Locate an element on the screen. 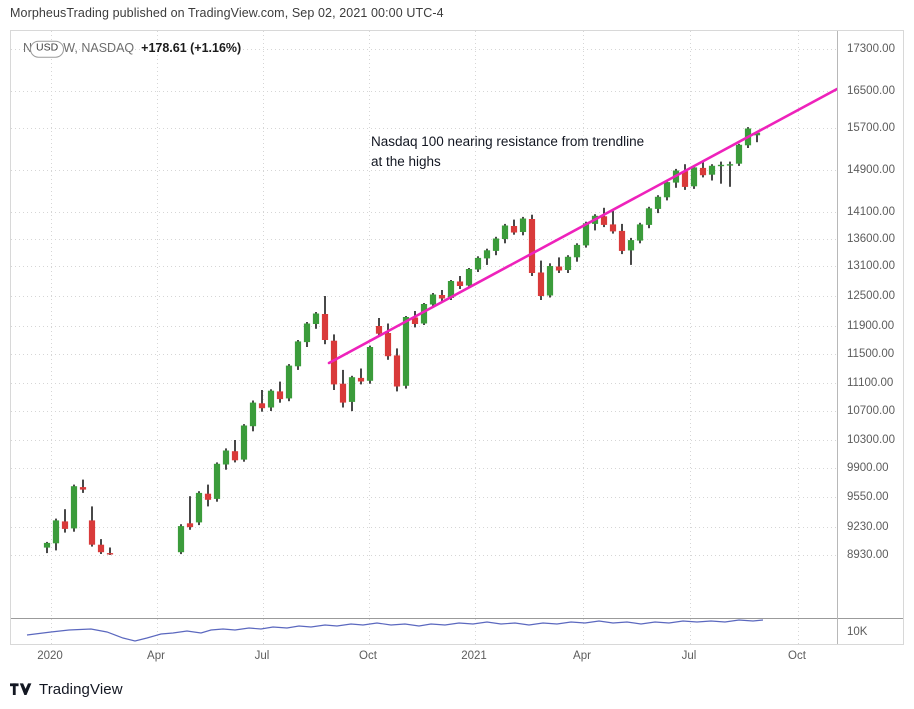  time-axis: 2020 Apr Jul Oct 2021 Apr Jul Oct is located at coordinates (457, 658).